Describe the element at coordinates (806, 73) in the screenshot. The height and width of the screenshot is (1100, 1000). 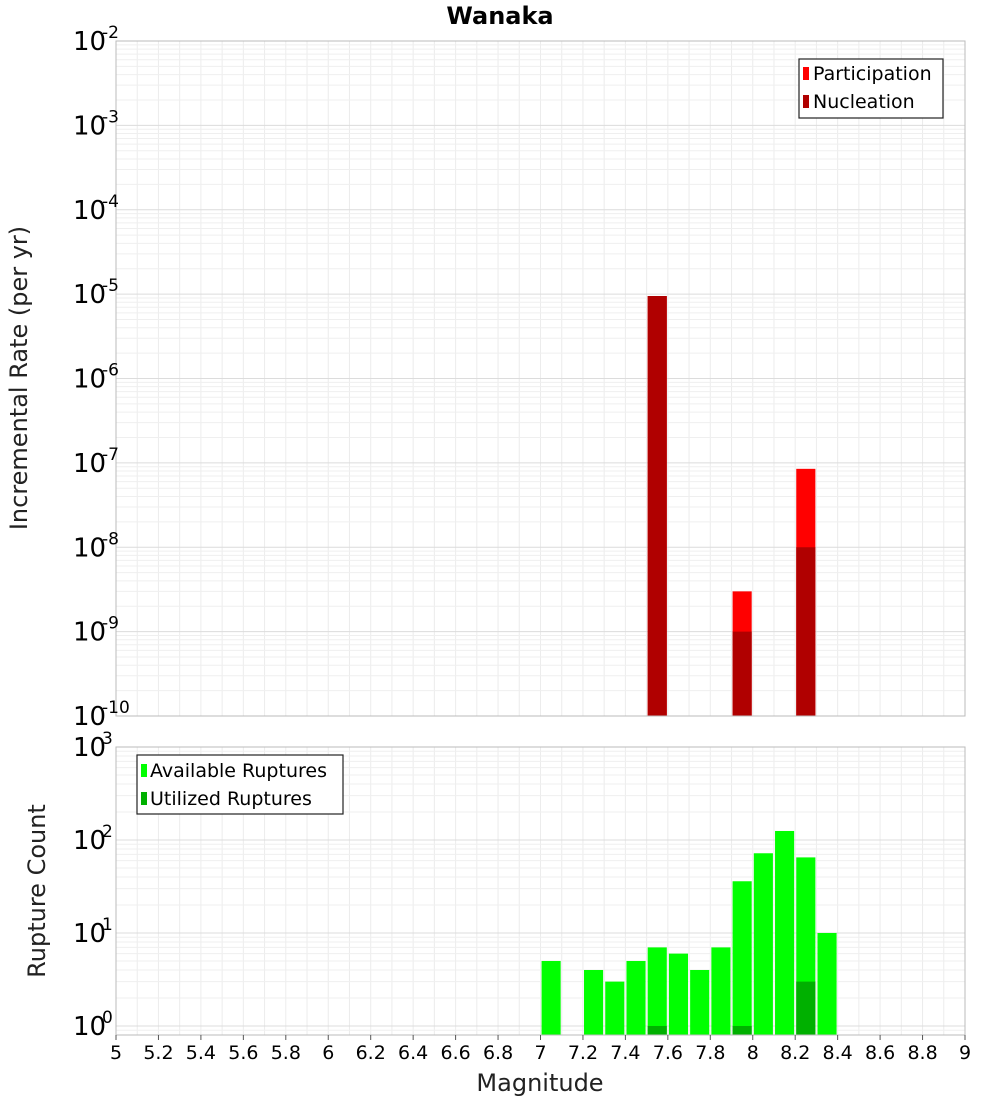
I see `legend-swatch-participation` at that location.